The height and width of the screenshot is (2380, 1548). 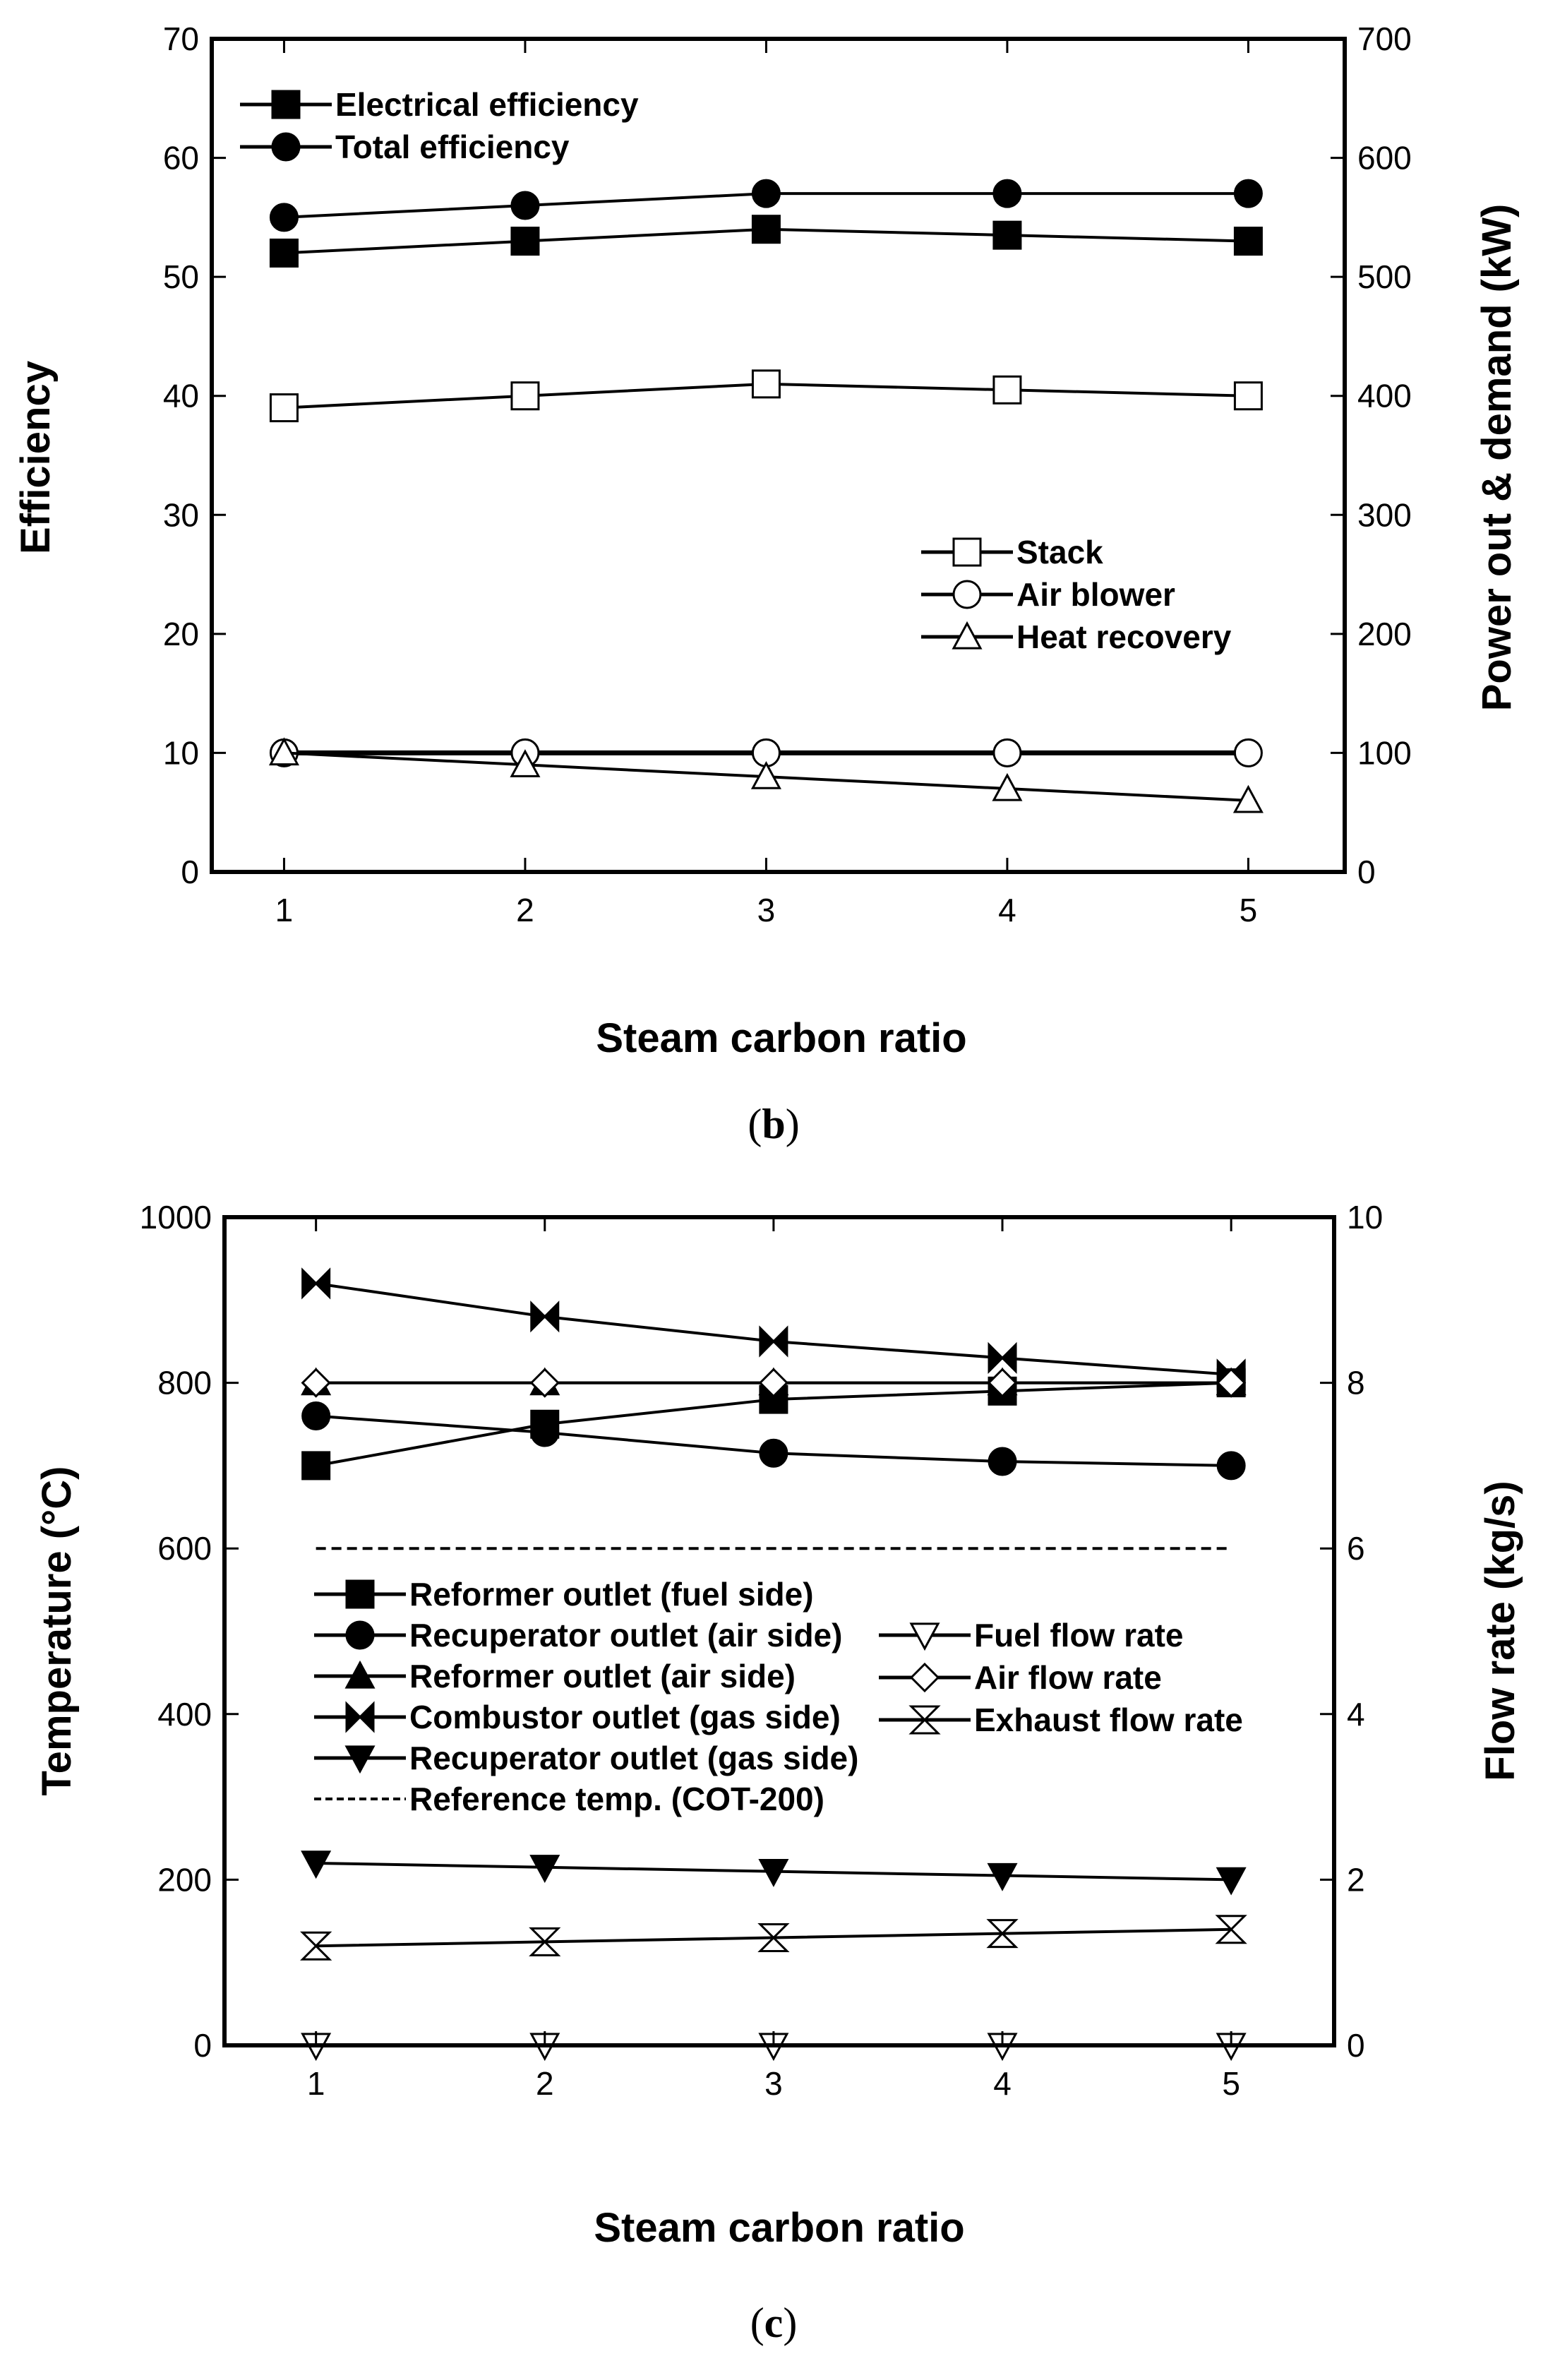 I want to click on y-tick-label-right-b-600: 600, so click(x=1384, y=158).